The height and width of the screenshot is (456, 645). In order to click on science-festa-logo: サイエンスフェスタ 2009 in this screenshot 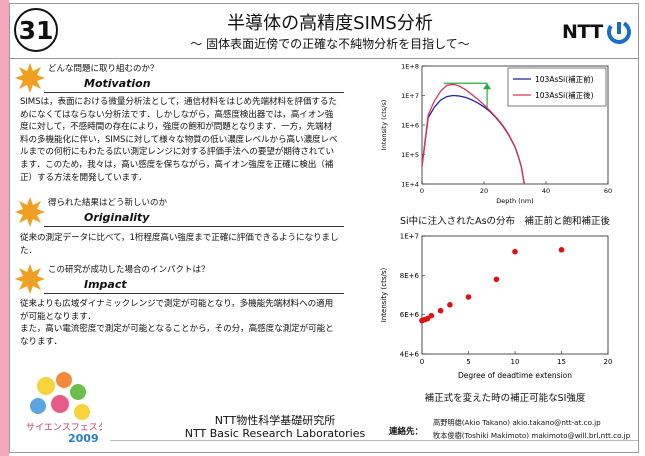, I will do `click(64, 408)`.